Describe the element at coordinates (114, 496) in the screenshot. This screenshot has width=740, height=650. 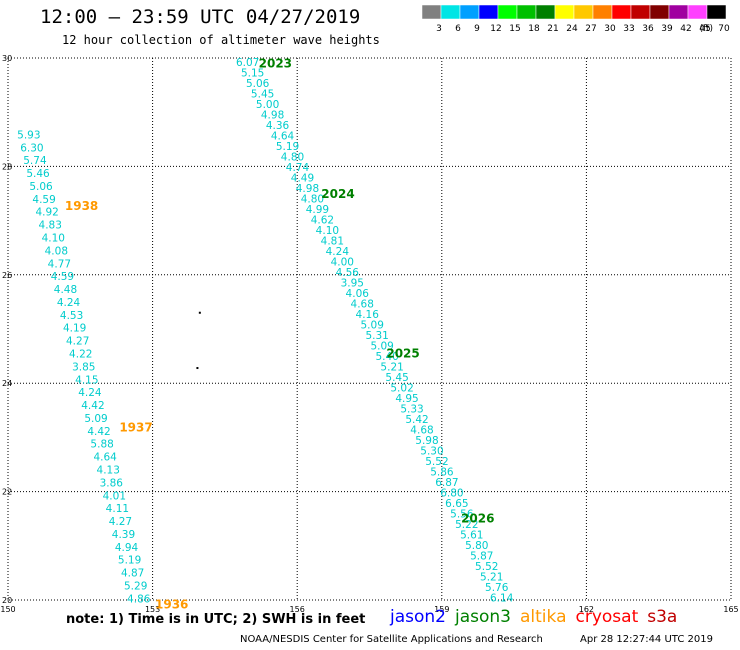
I see `wave-height-value: 4.01` at that location.